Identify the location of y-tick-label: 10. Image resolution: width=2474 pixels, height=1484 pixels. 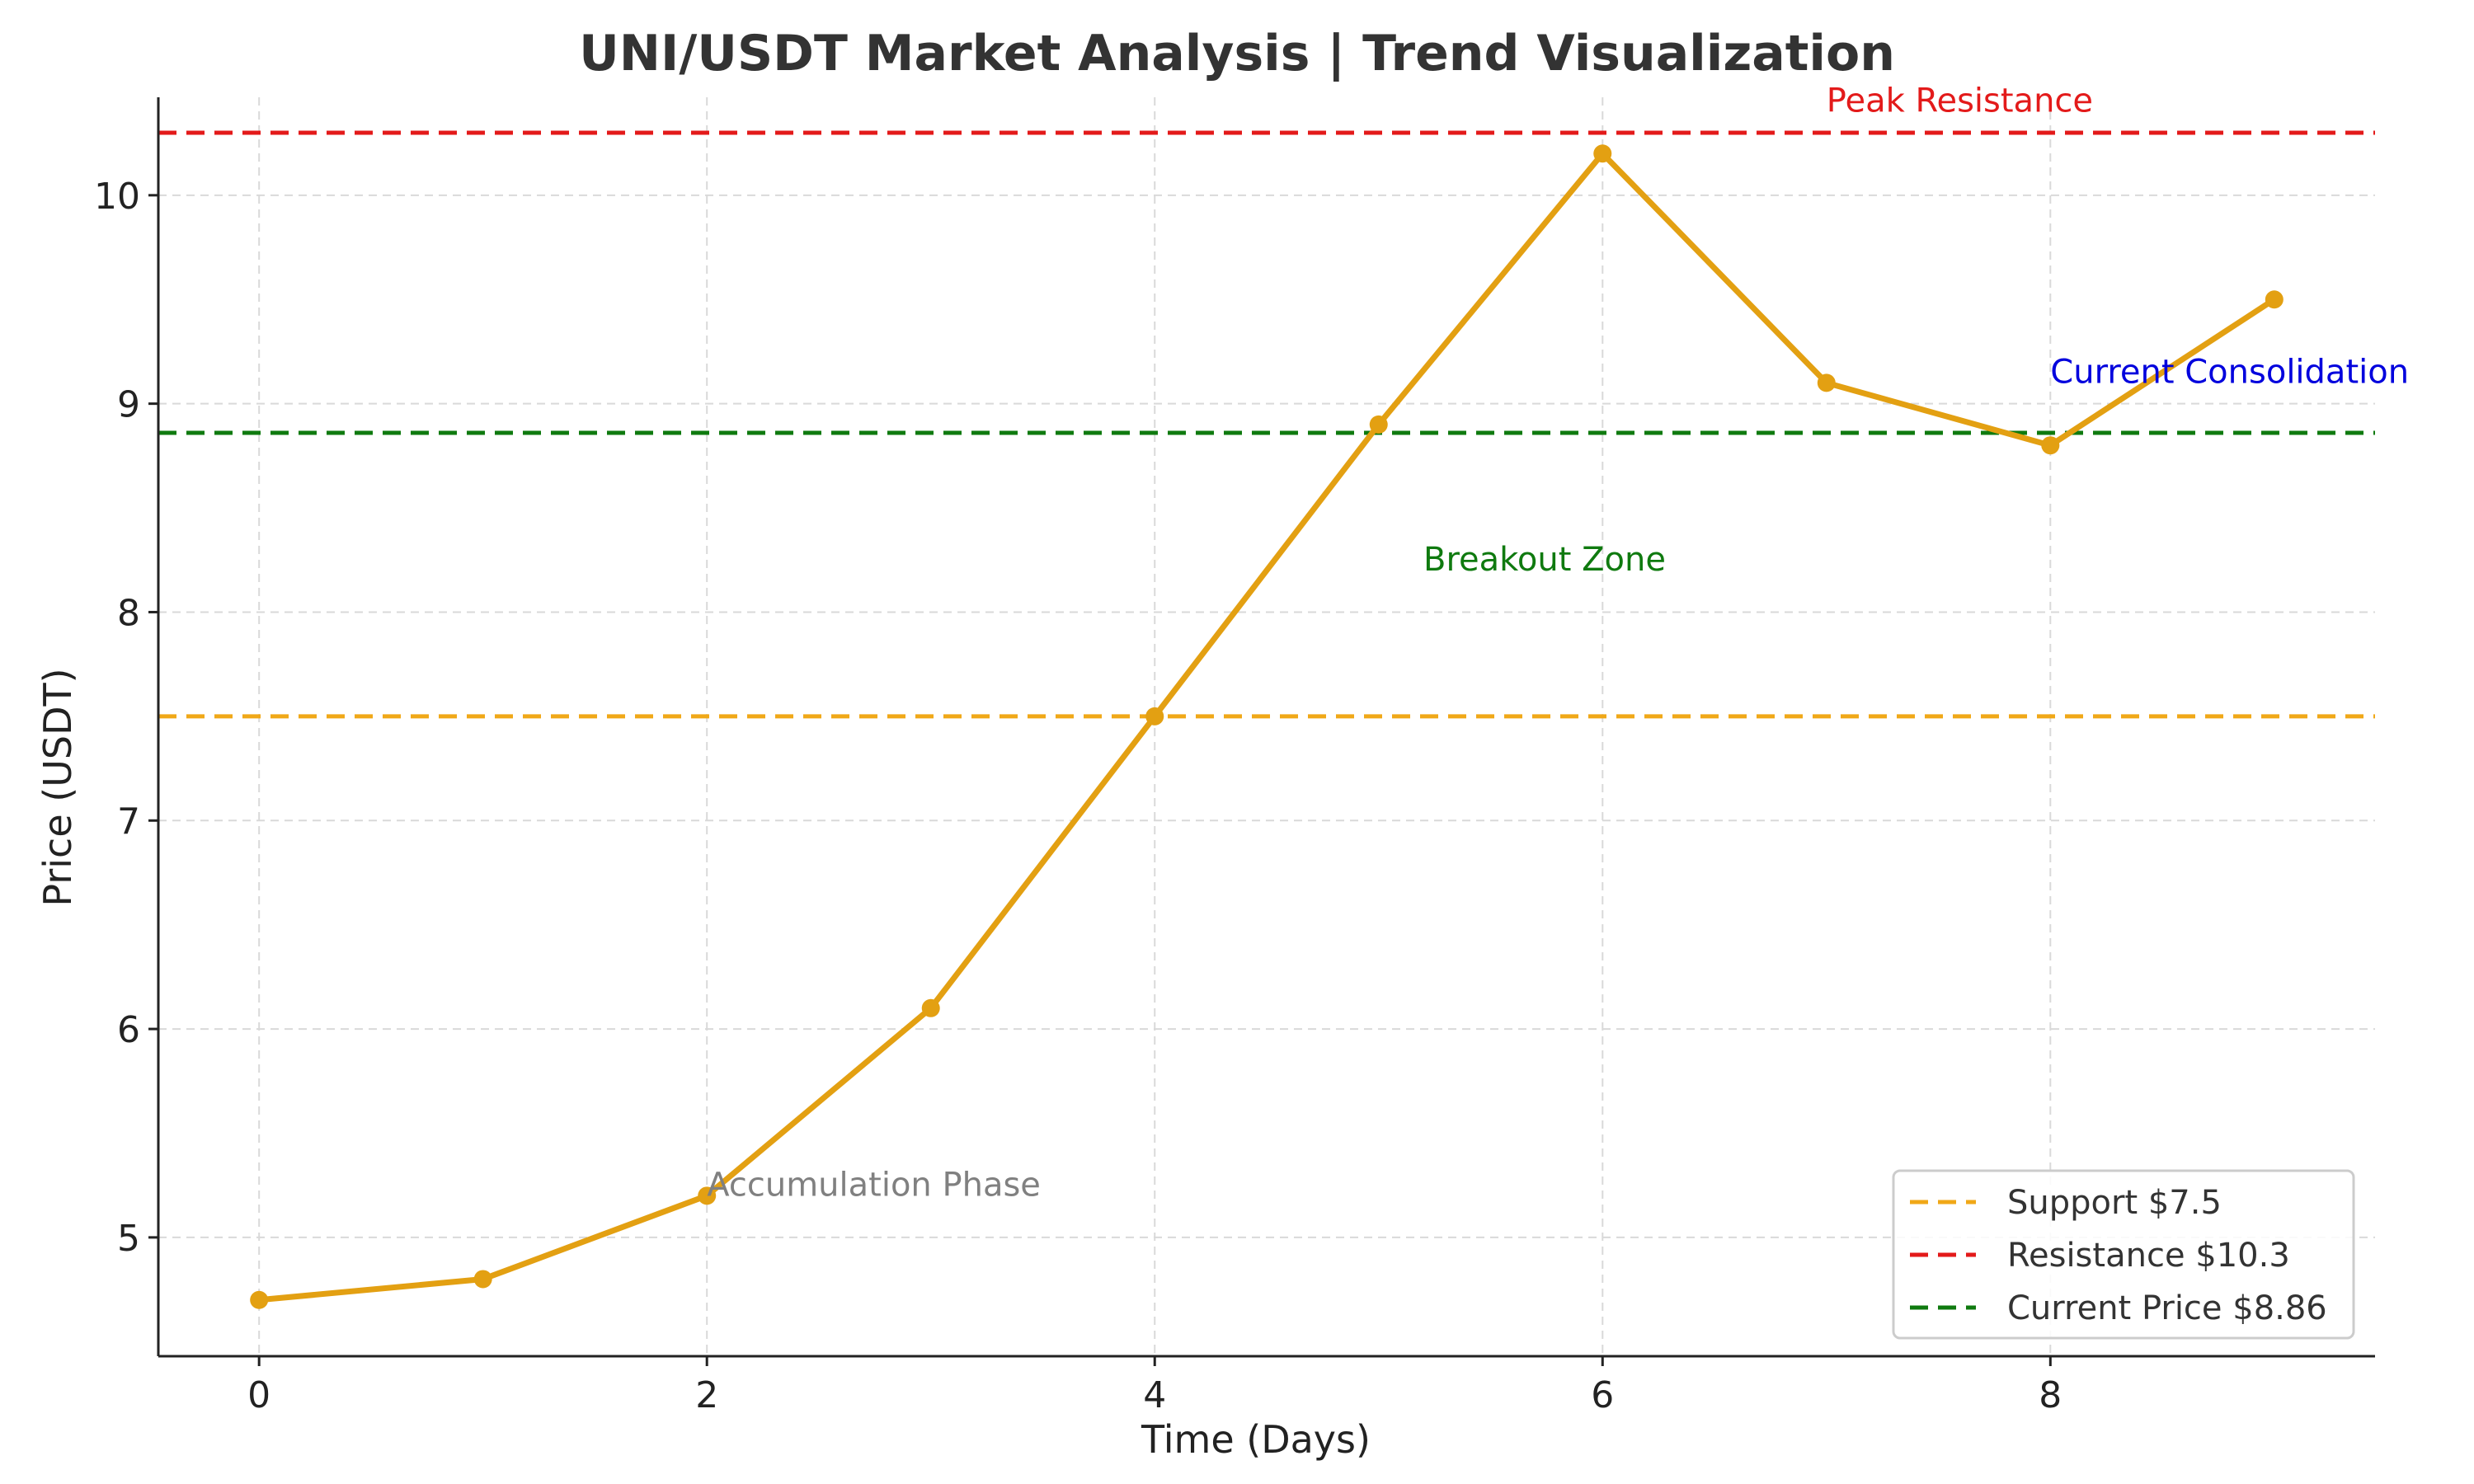
(117, 197).